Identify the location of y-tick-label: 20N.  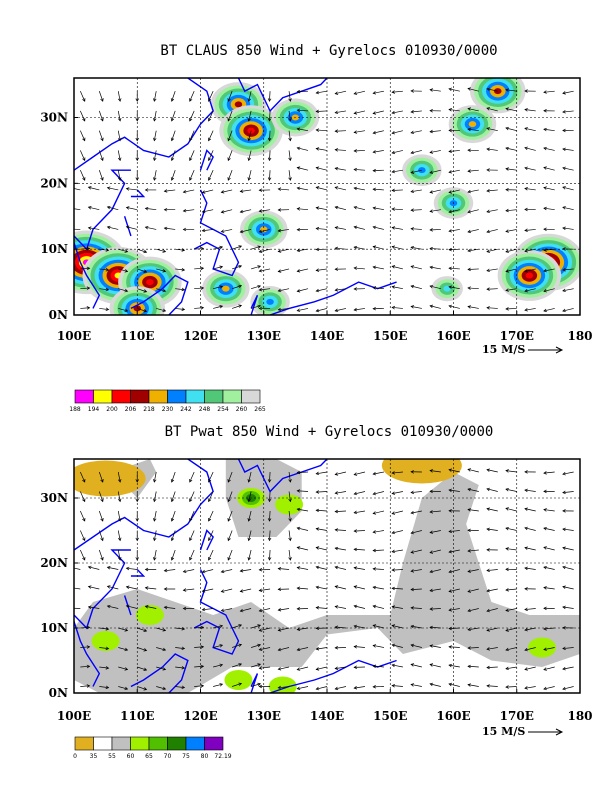
(54, 183).